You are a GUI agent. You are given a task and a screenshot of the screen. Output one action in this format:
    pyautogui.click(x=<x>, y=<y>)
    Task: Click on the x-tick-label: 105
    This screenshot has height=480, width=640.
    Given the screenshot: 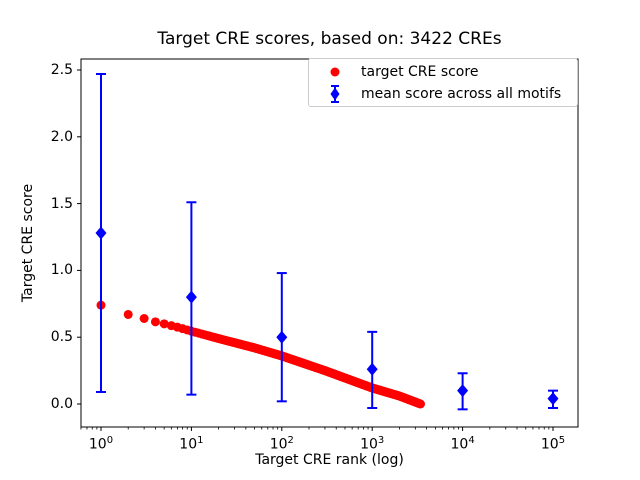 What is the action you would take?
    pyautogui.click(x=553, y=444)
    